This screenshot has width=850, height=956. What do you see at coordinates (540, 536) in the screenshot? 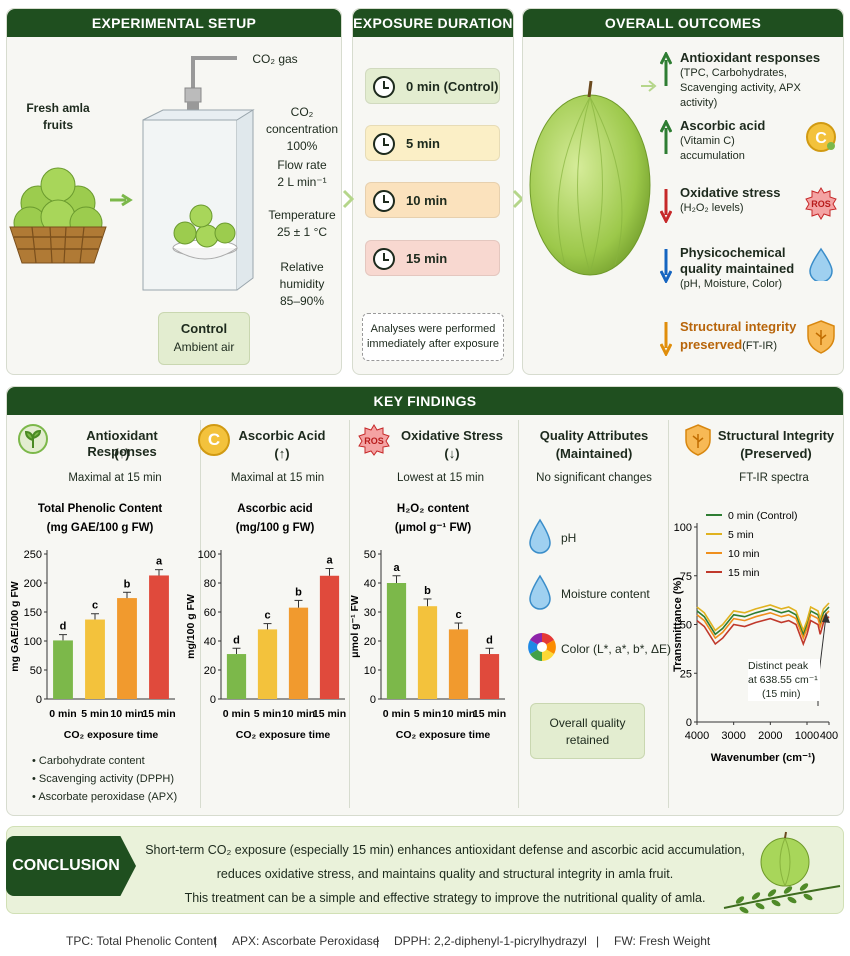
I see `droplet-icon` at bounding box center [540, 536].